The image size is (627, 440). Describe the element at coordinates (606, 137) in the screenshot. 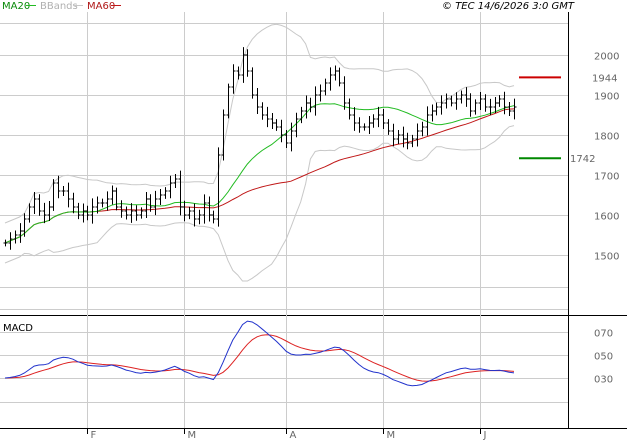

I see `y-tick-1800: 1800` at that location.